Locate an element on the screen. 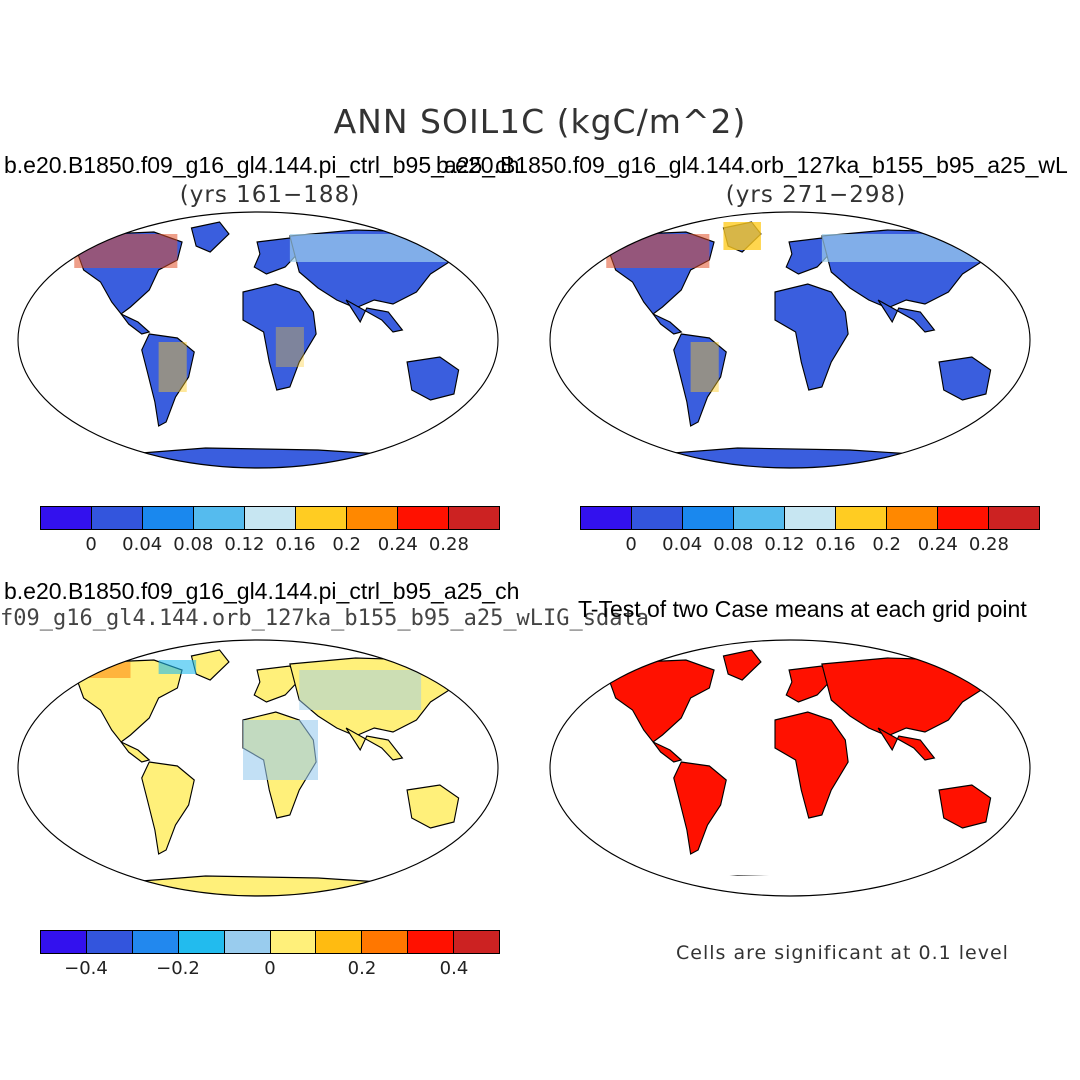 The width and height of the screenshot is (1080, 1080). colorbar-tick-label: −0.2 is located at coordinates (178, 968).